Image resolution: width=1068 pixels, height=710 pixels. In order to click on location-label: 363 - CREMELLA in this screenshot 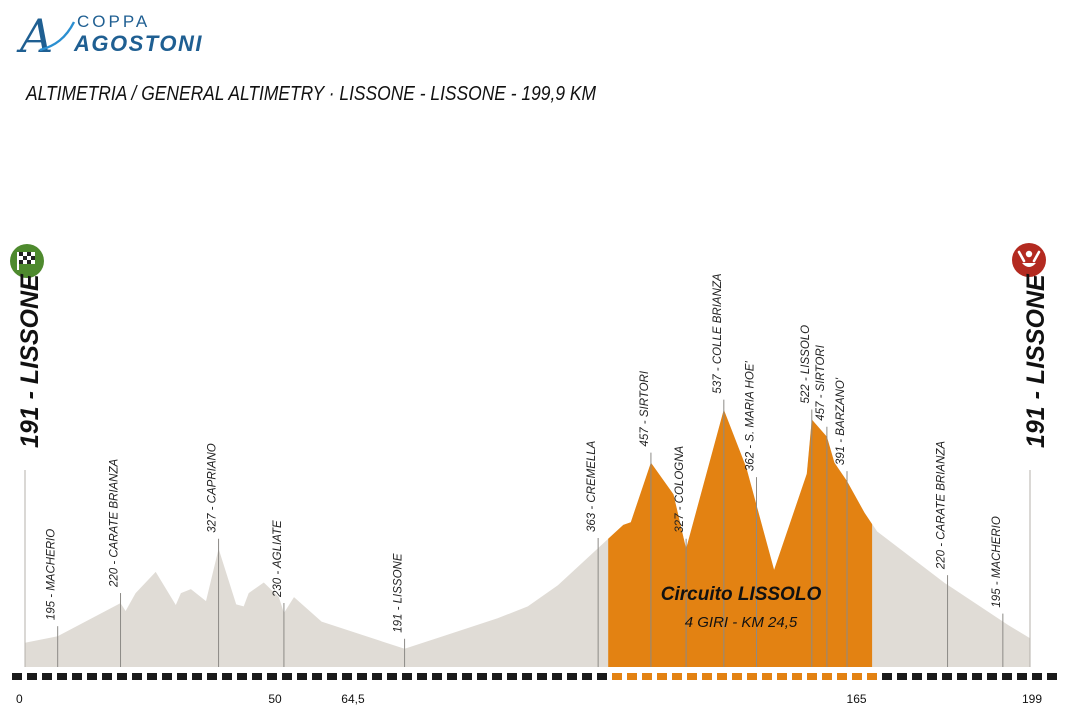, I will do `click(592, 486)`.